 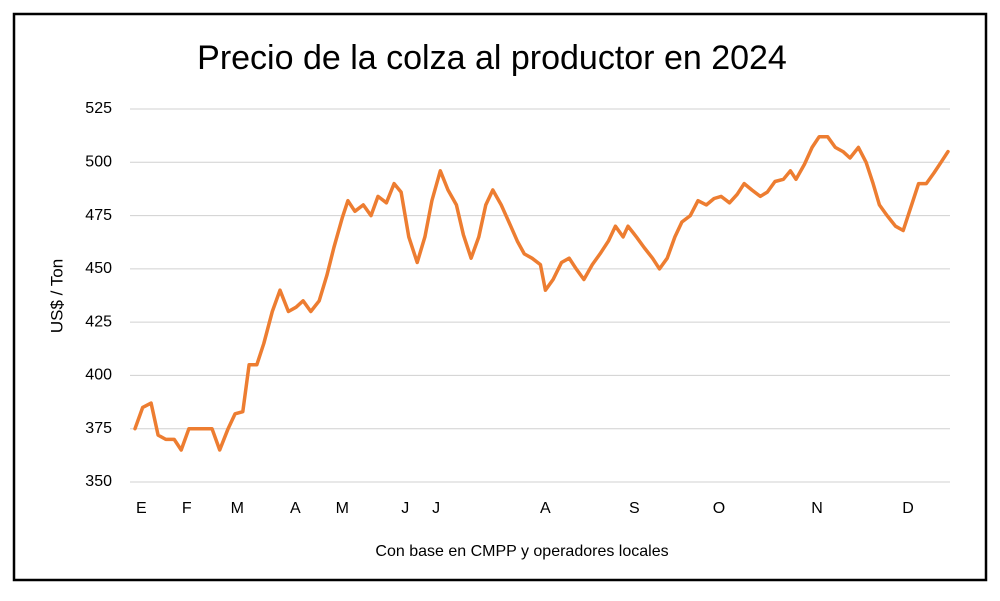 What do you see at coordinates (98, 375) in the screenshot?
I see `y-tick-label: 400` at bounding box center [98, 375].